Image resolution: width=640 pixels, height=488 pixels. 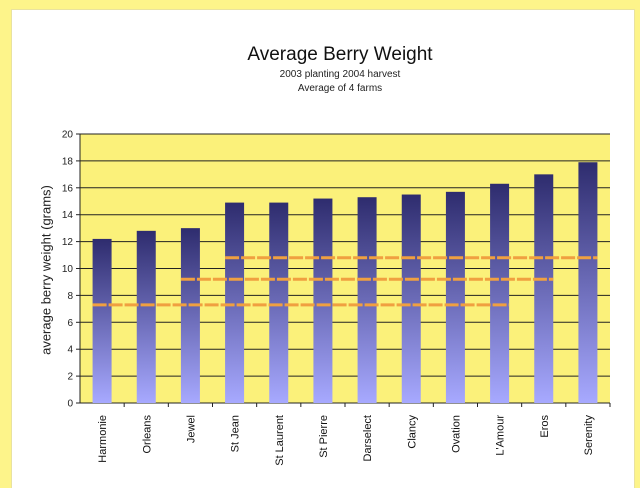 I want to click on y-tick-label: 8, so click(x=70, y=296).